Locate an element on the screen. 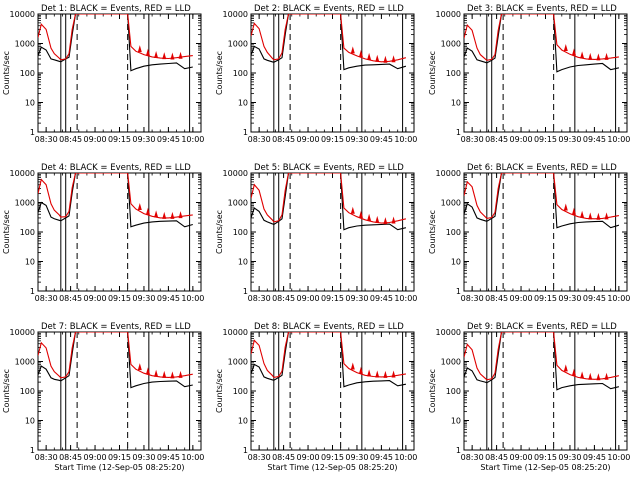 Image resolution: width=640 pixels, height=480 pixels. x-tick-label: 09:45 is located at coordinates (381, 139).